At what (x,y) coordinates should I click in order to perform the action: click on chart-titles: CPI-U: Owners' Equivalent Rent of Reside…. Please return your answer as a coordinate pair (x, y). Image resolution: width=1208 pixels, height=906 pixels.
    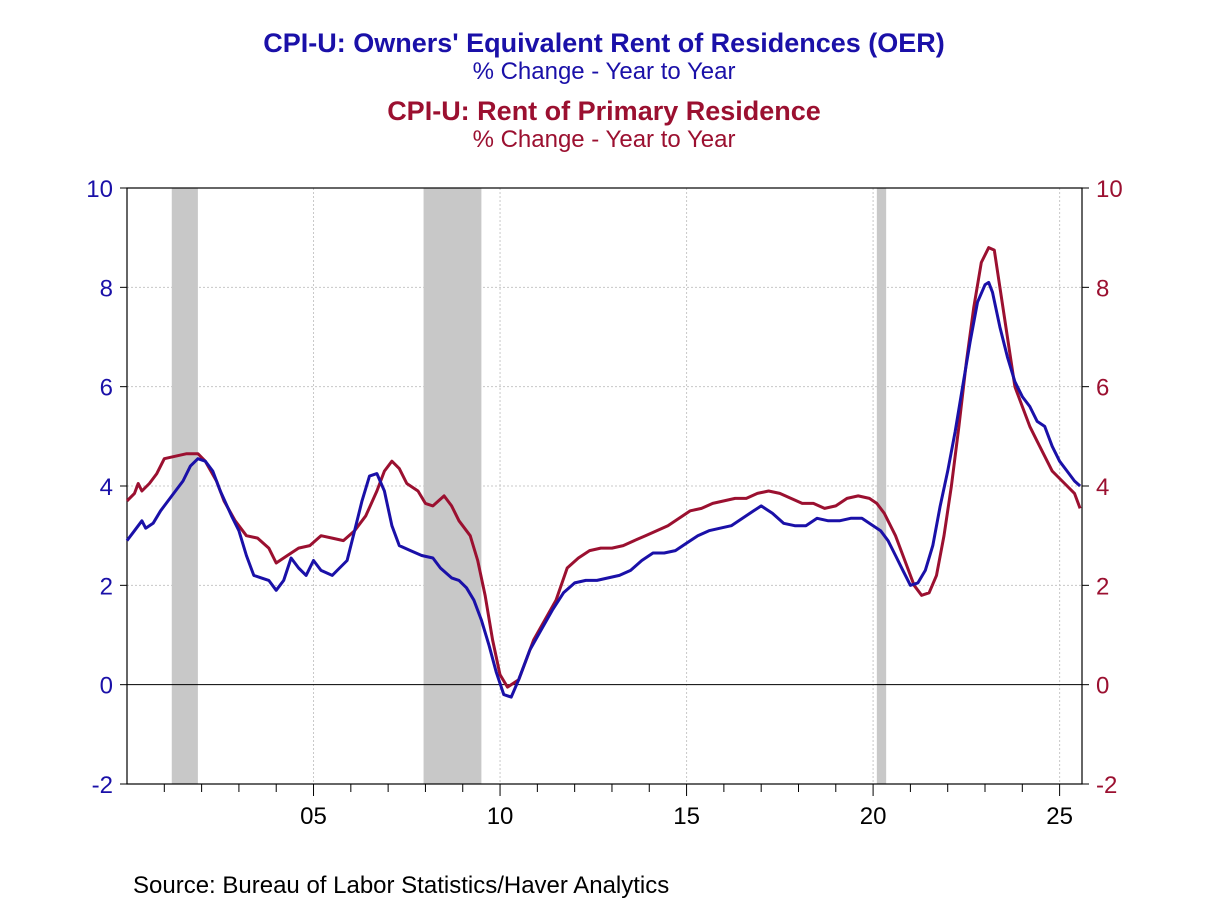
    Looking at the image, I should click on (604, 90).